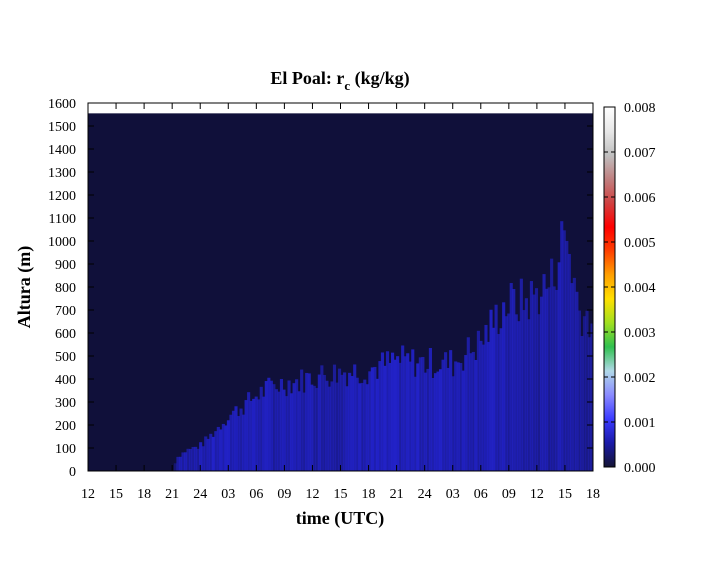  What do you see at coordinates (341, 494) in the screenshot?
I see `x-tick-label: 15` at bounding box center [341, 494].